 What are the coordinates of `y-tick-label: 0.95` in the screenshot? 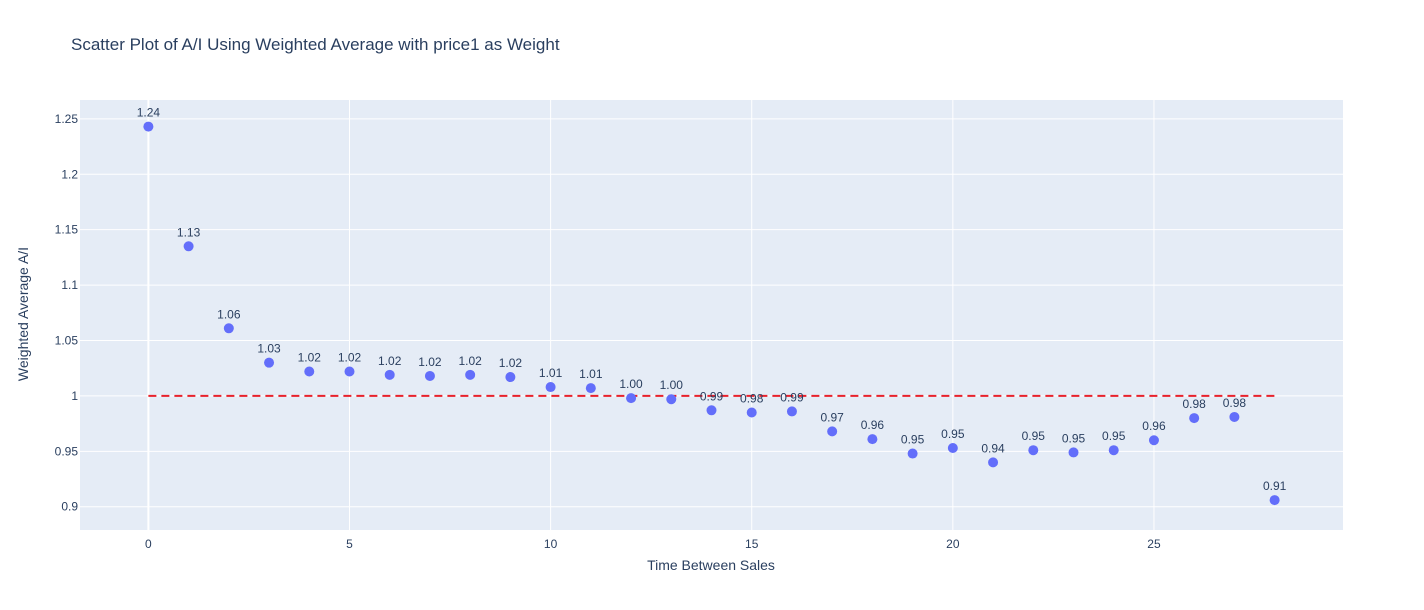 It's located at (67, 451).